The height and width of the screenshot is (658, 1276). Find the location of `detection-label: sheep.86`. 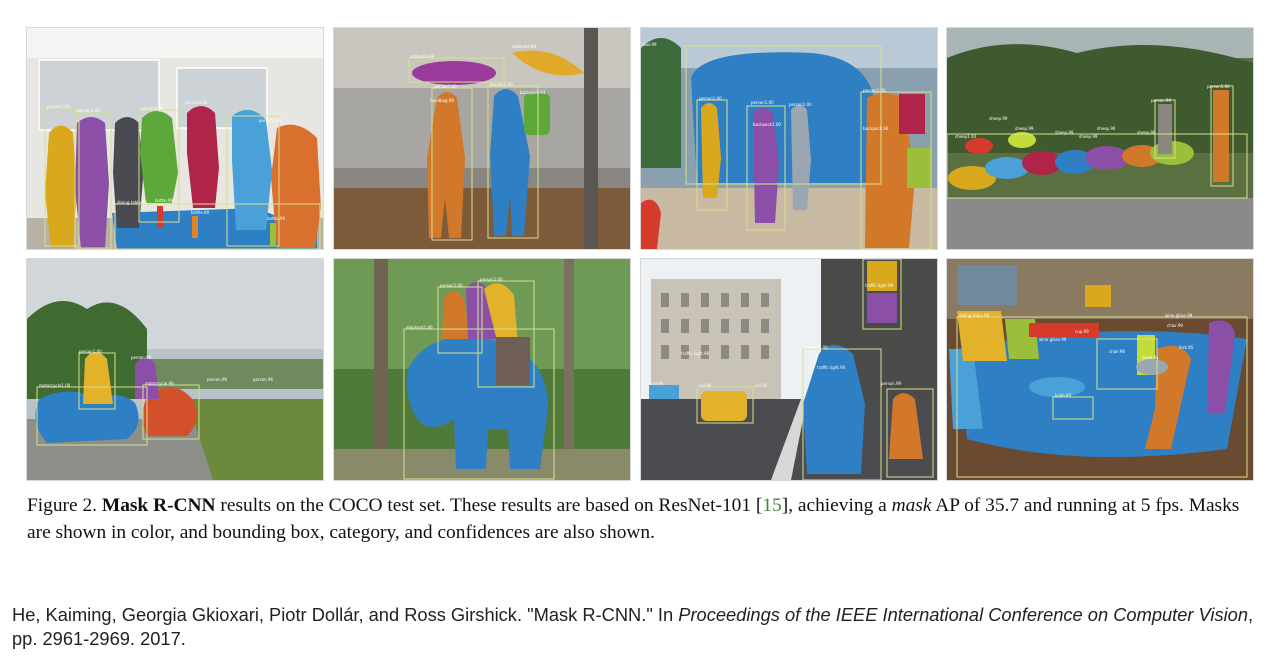

detection-label: sheep.86 is located at coordinates (1146, 132).